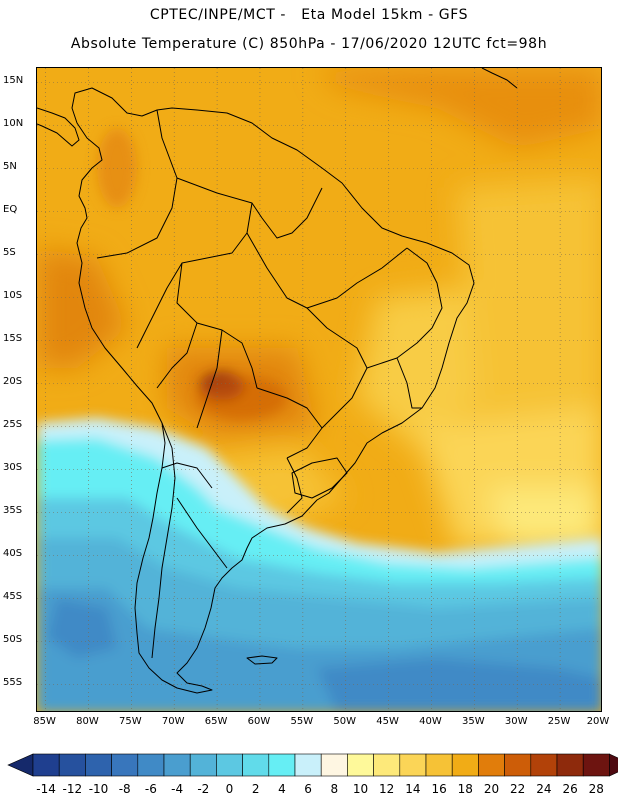 The image size is (618, 800). What do you see at coordinates (465, 789) in the screenshot?
I see `colorbar-tick-label: 18` at bounding box center [465, 789].